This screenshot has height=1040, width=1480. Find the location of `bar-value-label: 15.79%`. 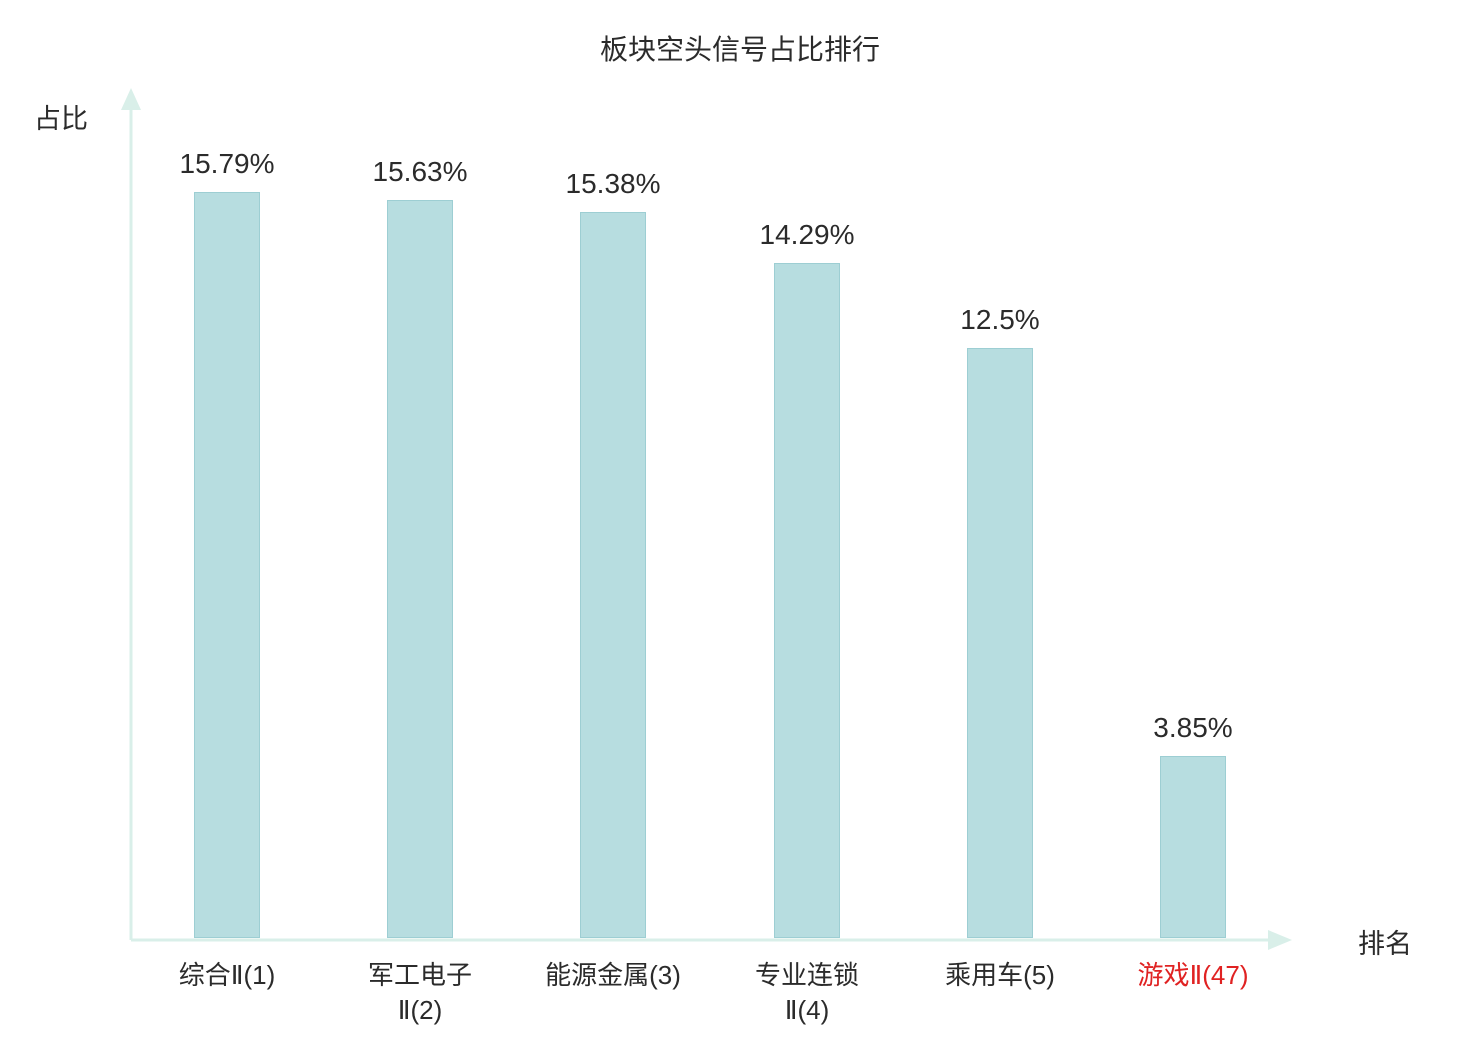

bar-value-label: 15.79% is located at coordinates (227, 163).